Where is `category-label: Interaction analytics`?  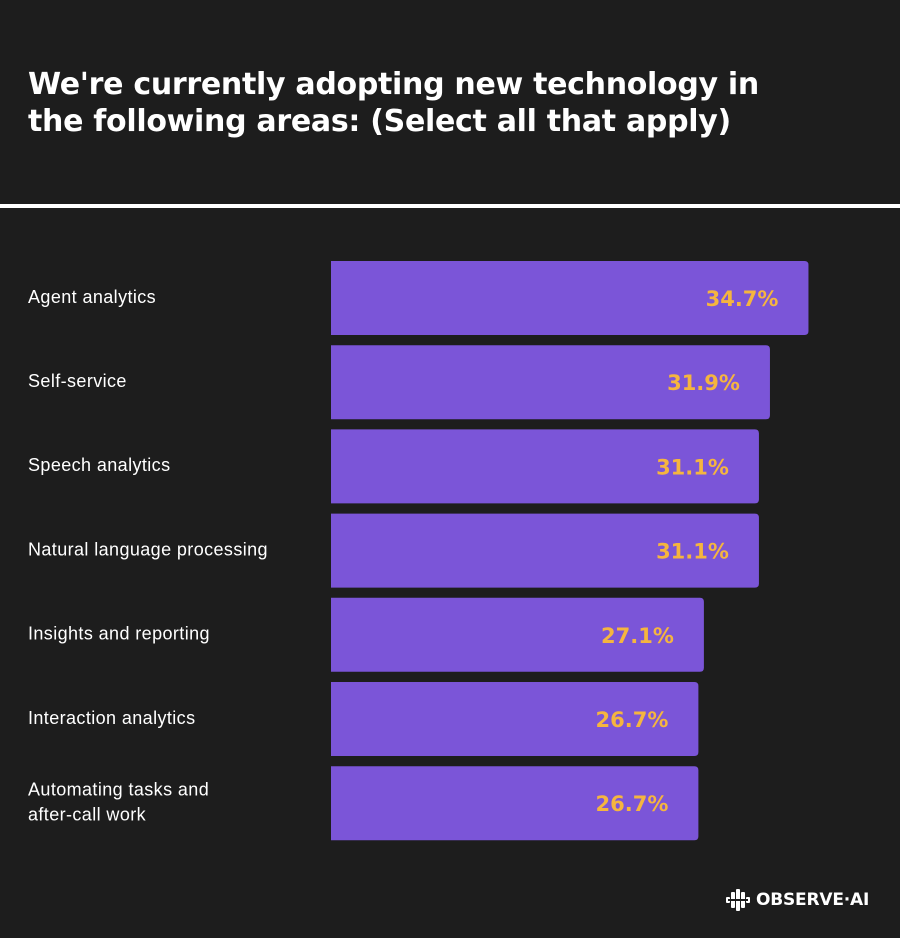
category-label: Interaction analytics is located at coordinates (111, 718).